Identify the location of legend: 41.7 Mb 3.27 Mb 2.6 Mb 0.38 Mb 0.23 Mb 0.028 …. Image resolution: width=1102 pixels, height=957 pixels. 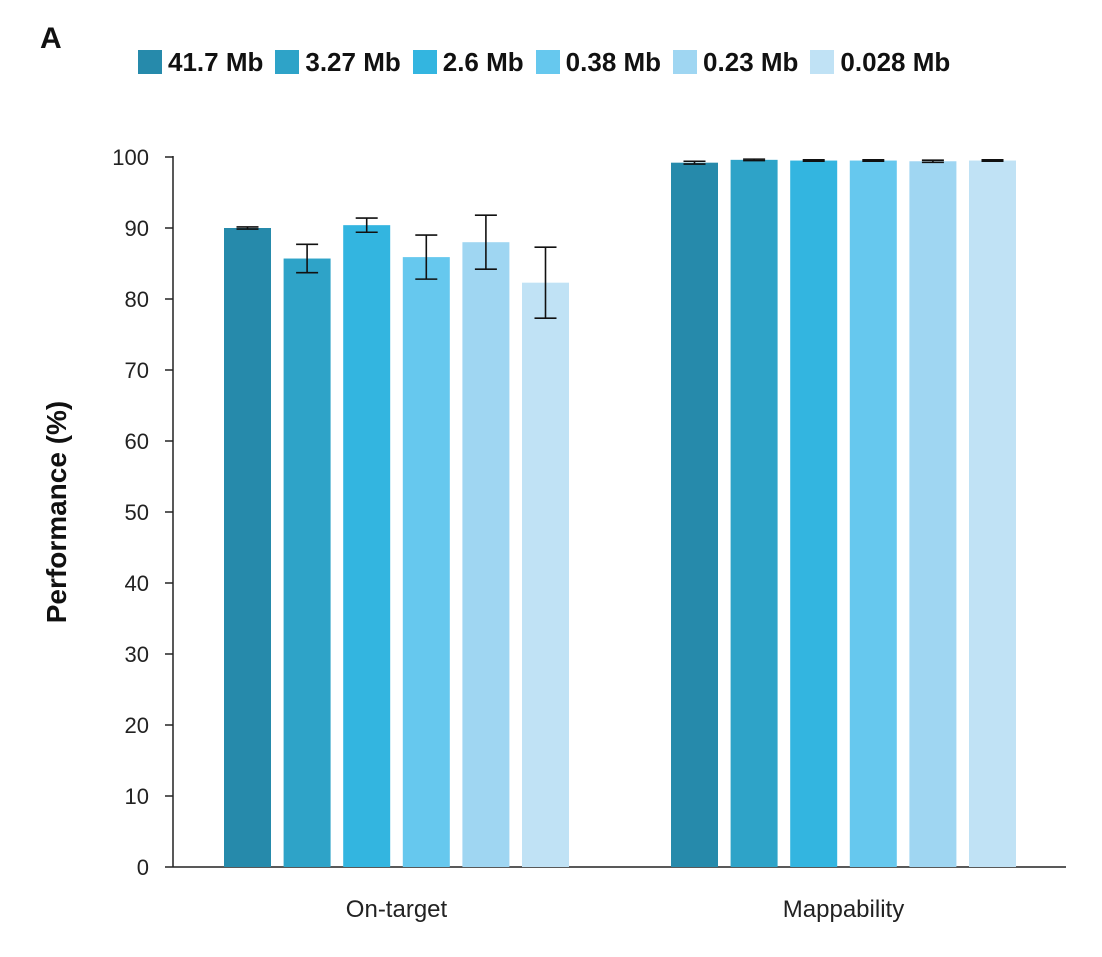
(550, 62).